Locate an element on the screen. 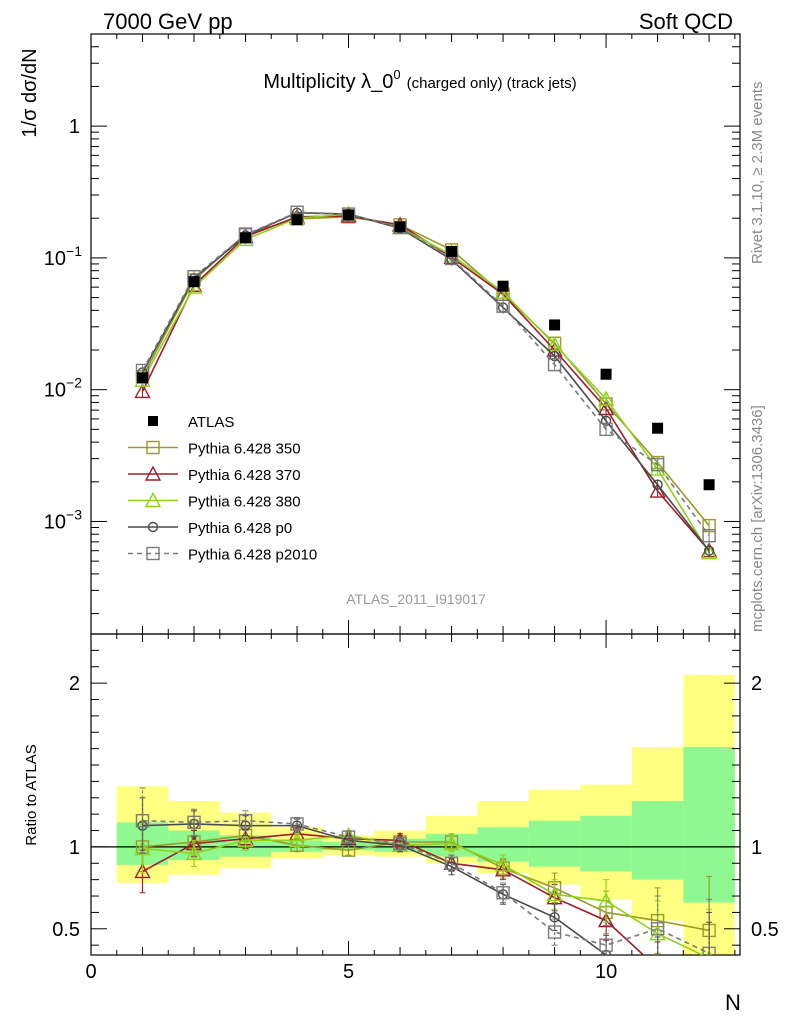 This screenshot has width=786, height=1024. legend-label-data: ATLAS is located at coordinates (211, 422).